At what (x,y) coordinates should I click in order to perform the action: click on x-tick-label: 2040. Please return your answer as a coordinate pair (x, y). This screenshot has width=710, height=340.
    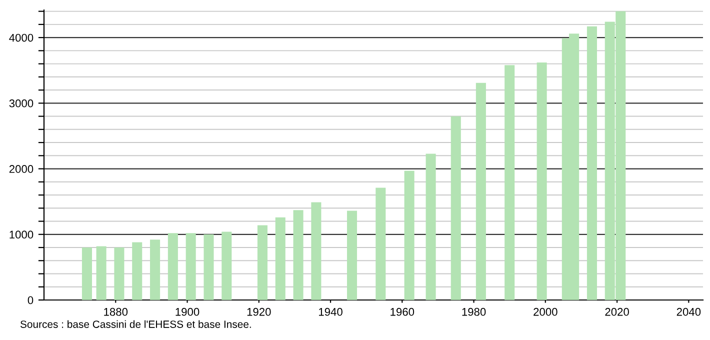
    Looking at the image, I should click on (688, 312).